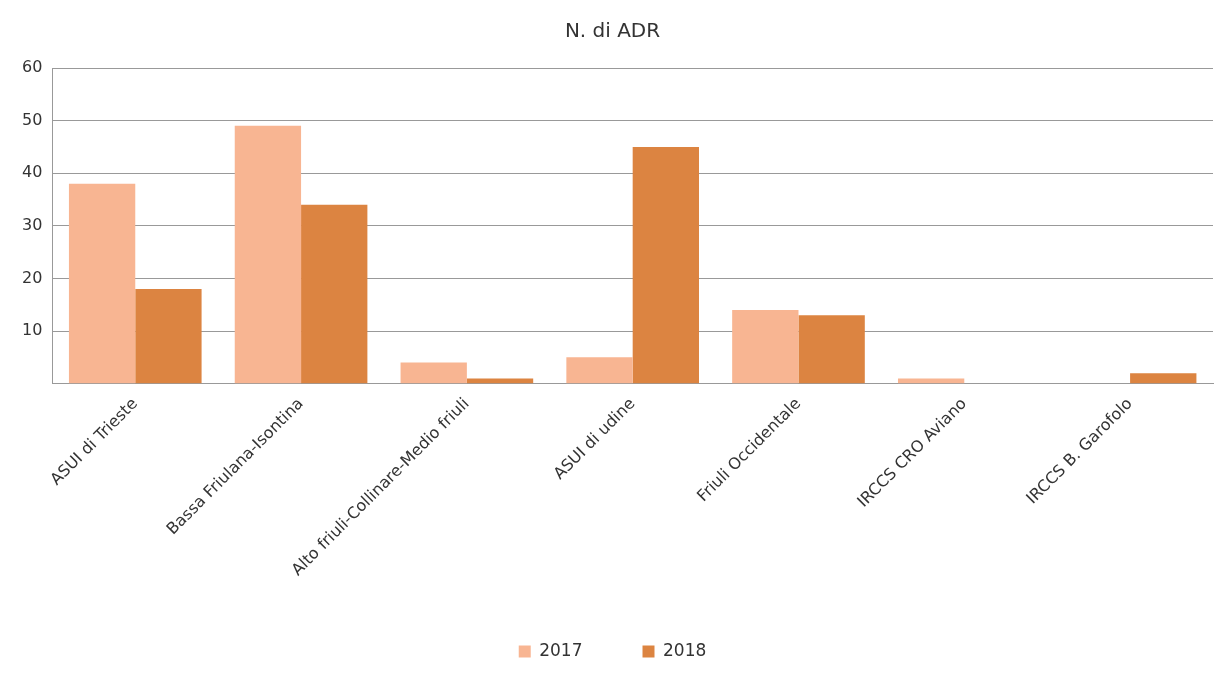  Describe the element at coordinates (32, 330) in the screenshot. I see `y-tick-label: 10` at that location.